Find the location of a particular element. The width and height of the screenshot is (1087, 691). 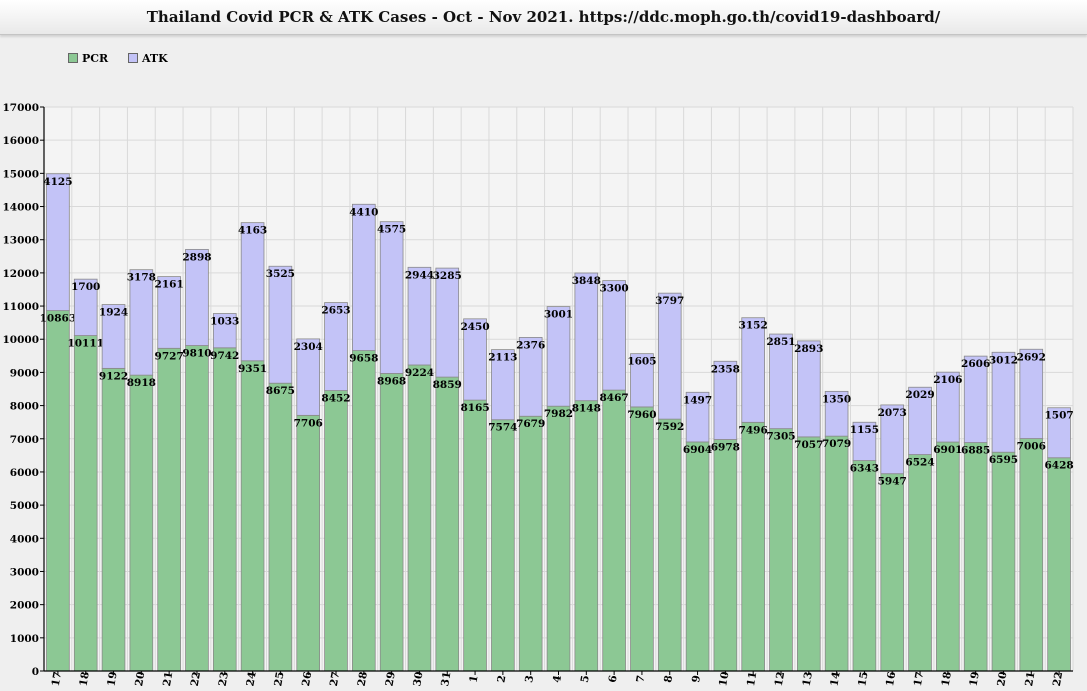

x-tick-label: 19 is located at coordinates (112, 679).